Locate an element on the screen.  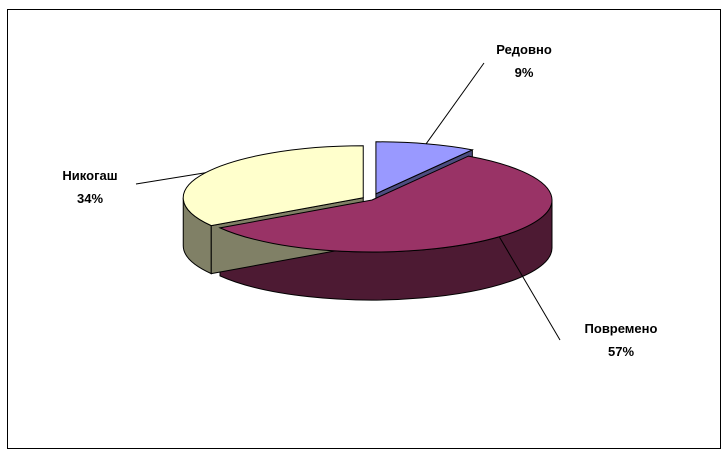
slice-label-redovno: Редовно is located at coordinates (524, 49).